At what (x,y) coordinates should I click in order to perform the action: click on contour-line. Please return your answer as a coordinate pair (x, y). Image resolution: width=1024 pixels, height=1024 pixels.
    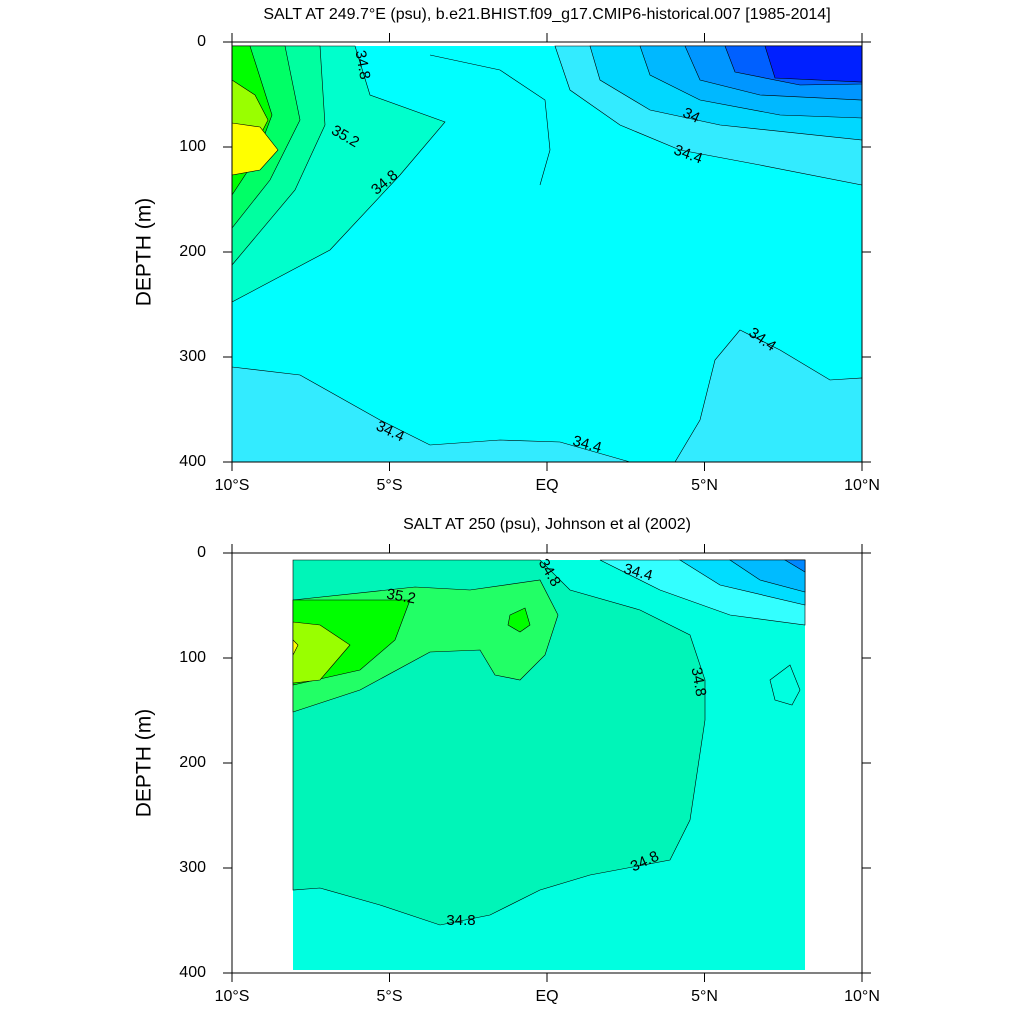
    Looking at the image, I should click on (490, 120).